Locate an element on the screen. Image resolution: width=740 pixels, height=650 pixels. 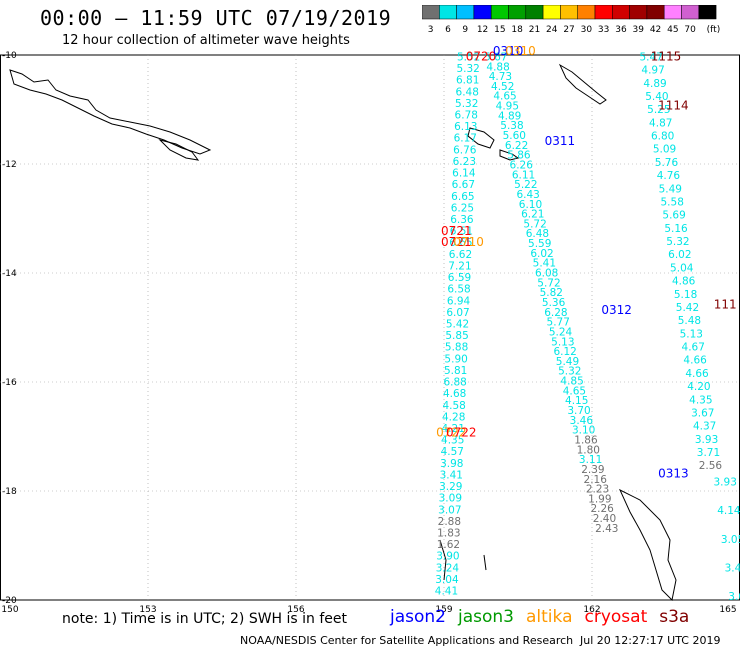
wave-height-value: 6.67 is located at coordinates (463, 185).